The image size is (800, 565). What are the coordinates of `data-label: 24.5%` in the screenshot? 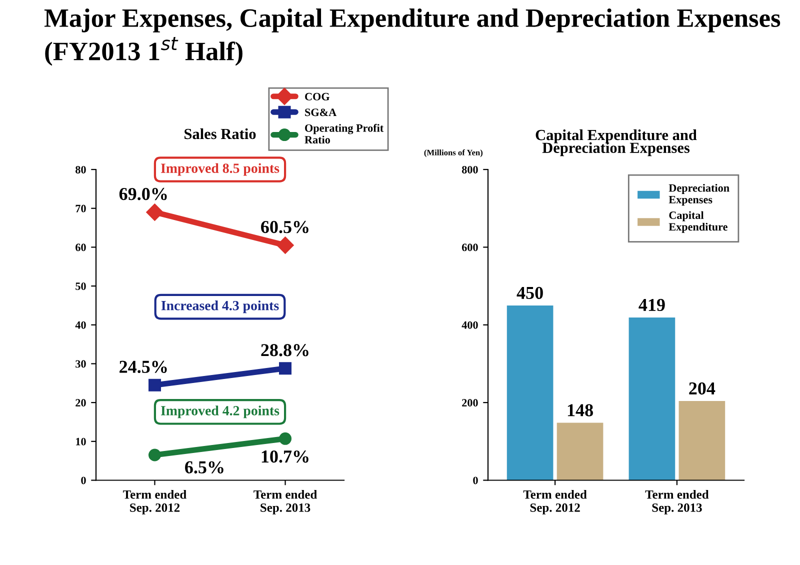 It's located at (143, 367).